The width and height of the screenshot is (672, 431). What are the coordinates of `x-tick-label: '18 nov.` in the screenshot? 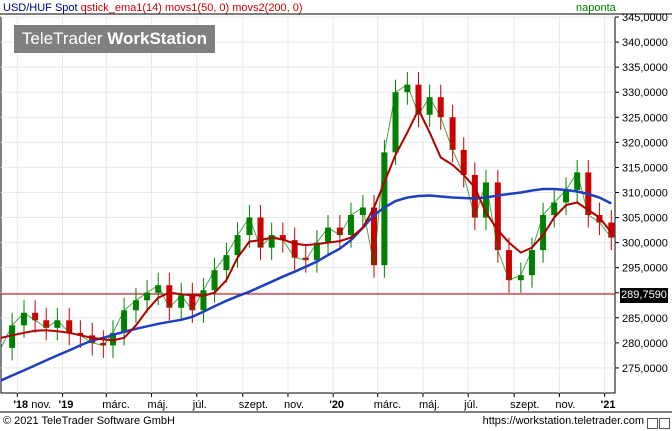 It's located at (32, 405).